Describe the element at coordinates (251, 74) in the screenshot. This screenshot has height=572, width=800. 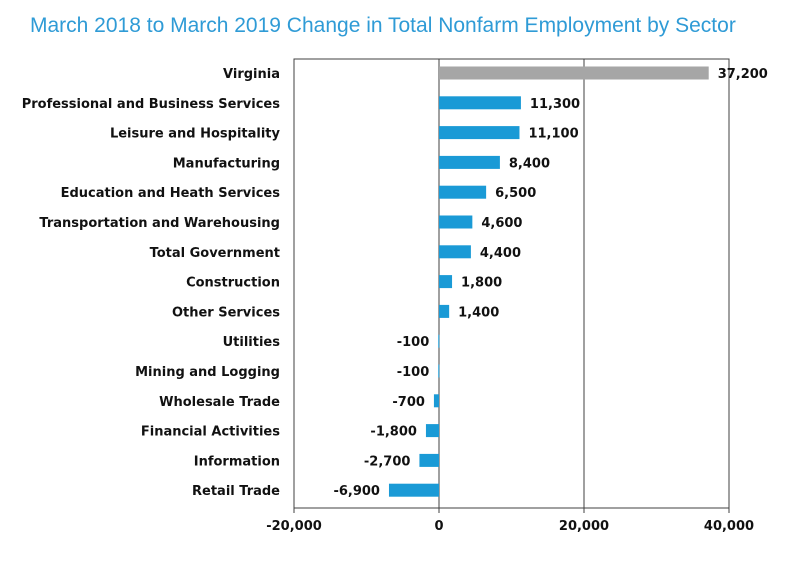
I see `category-label: Virginia` at that location.